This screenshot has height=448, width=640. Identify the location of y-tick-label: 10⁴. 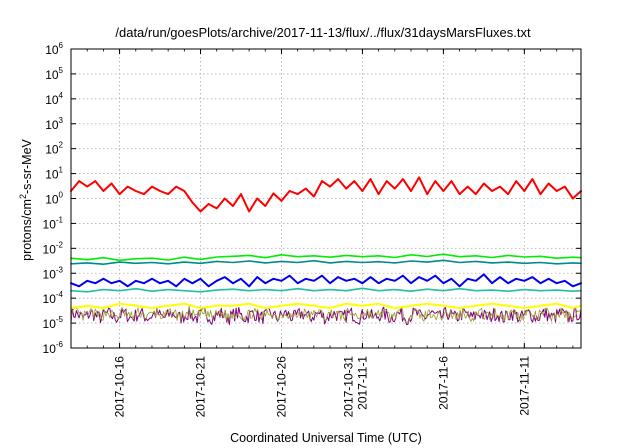
(54, 99).